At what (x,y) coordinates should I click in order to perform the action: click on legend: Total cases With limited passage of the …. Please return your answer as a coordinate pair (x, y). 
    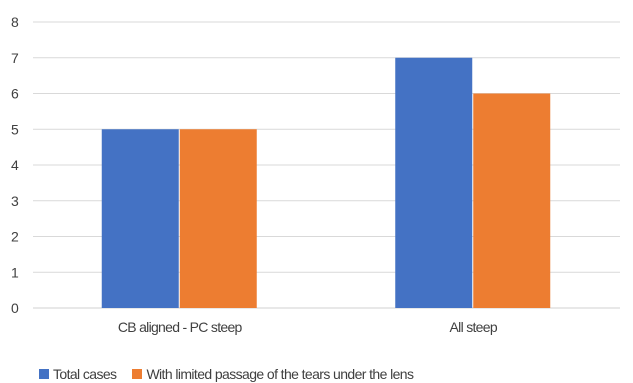
    Looking at the image, I should click on (234, 374).